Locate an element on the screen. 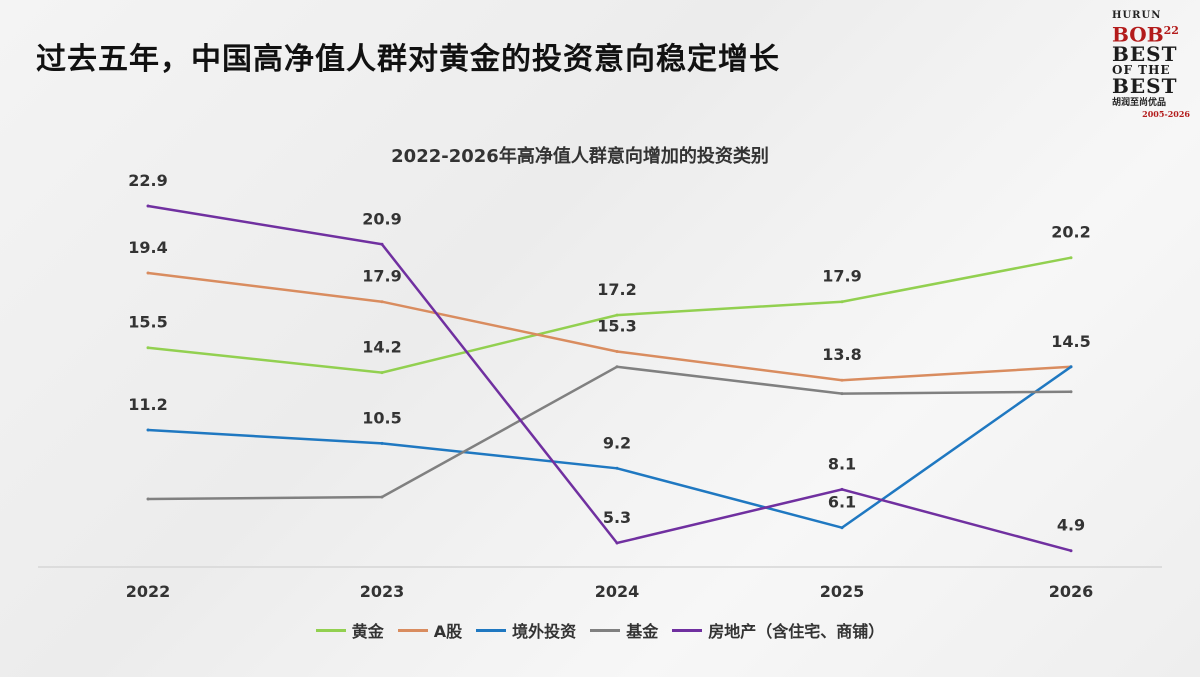 The height and width of the screenshot is (677, 1200). logo-hurun-text: HURUN is located at coordinates (1137, 15).